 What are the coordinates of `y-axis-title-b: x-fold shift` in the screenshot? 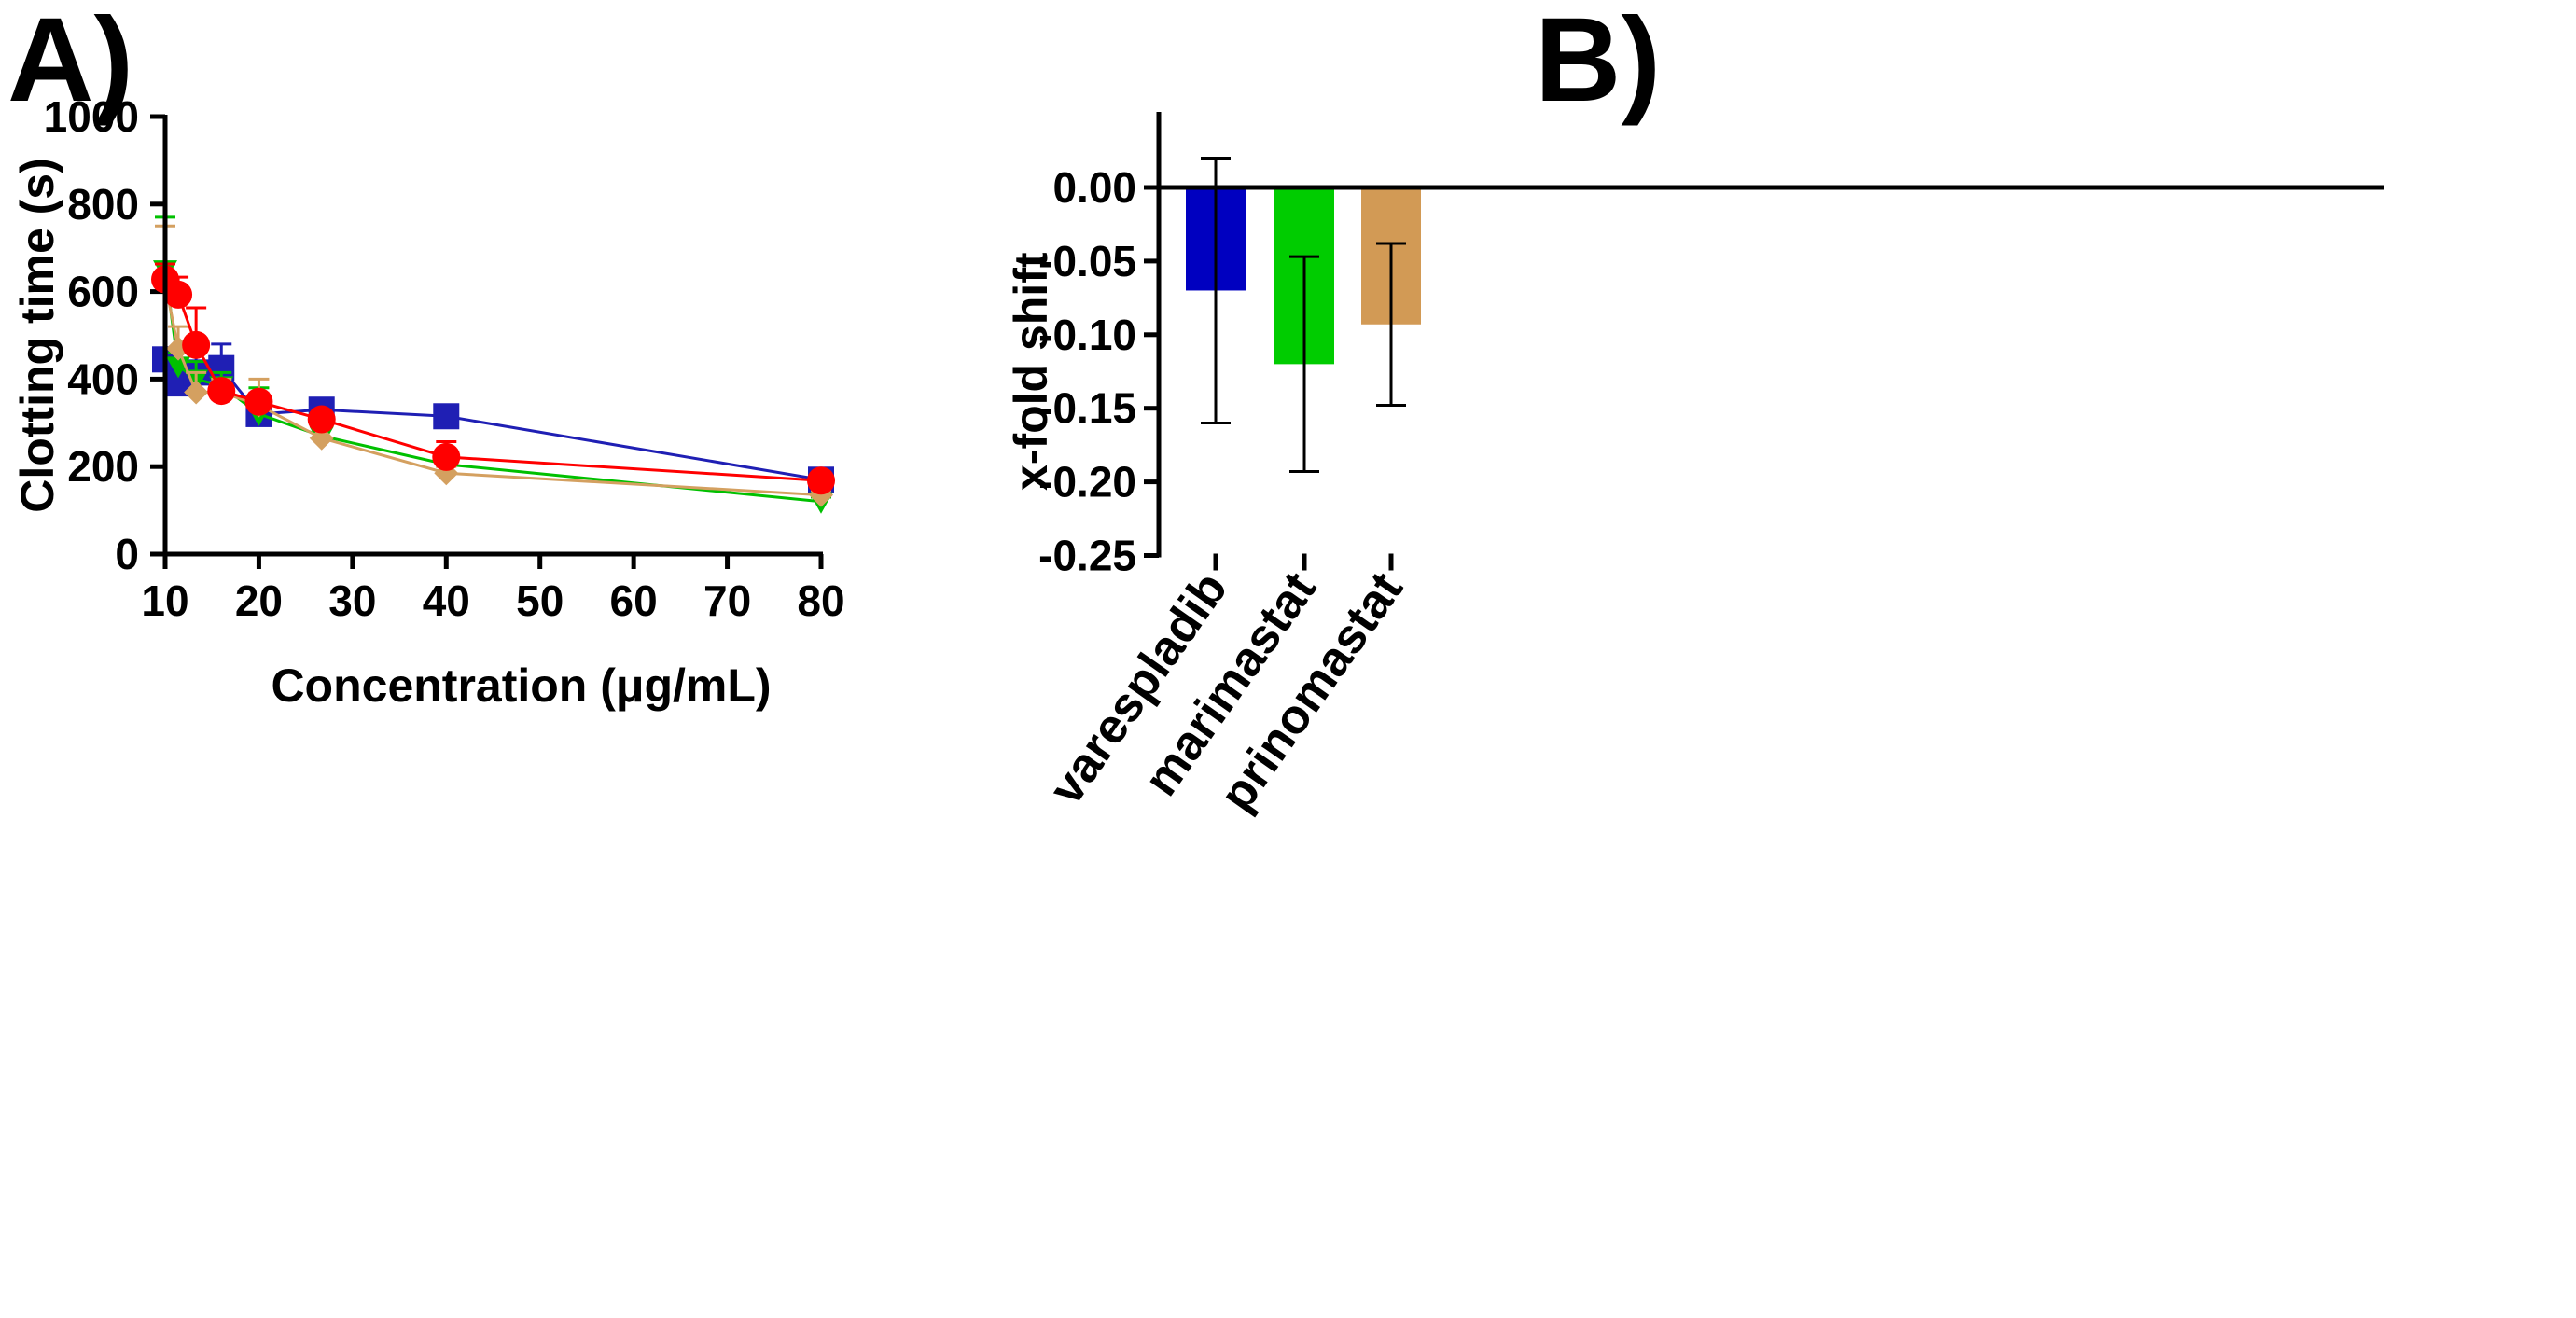 It's located at (1031, 371).